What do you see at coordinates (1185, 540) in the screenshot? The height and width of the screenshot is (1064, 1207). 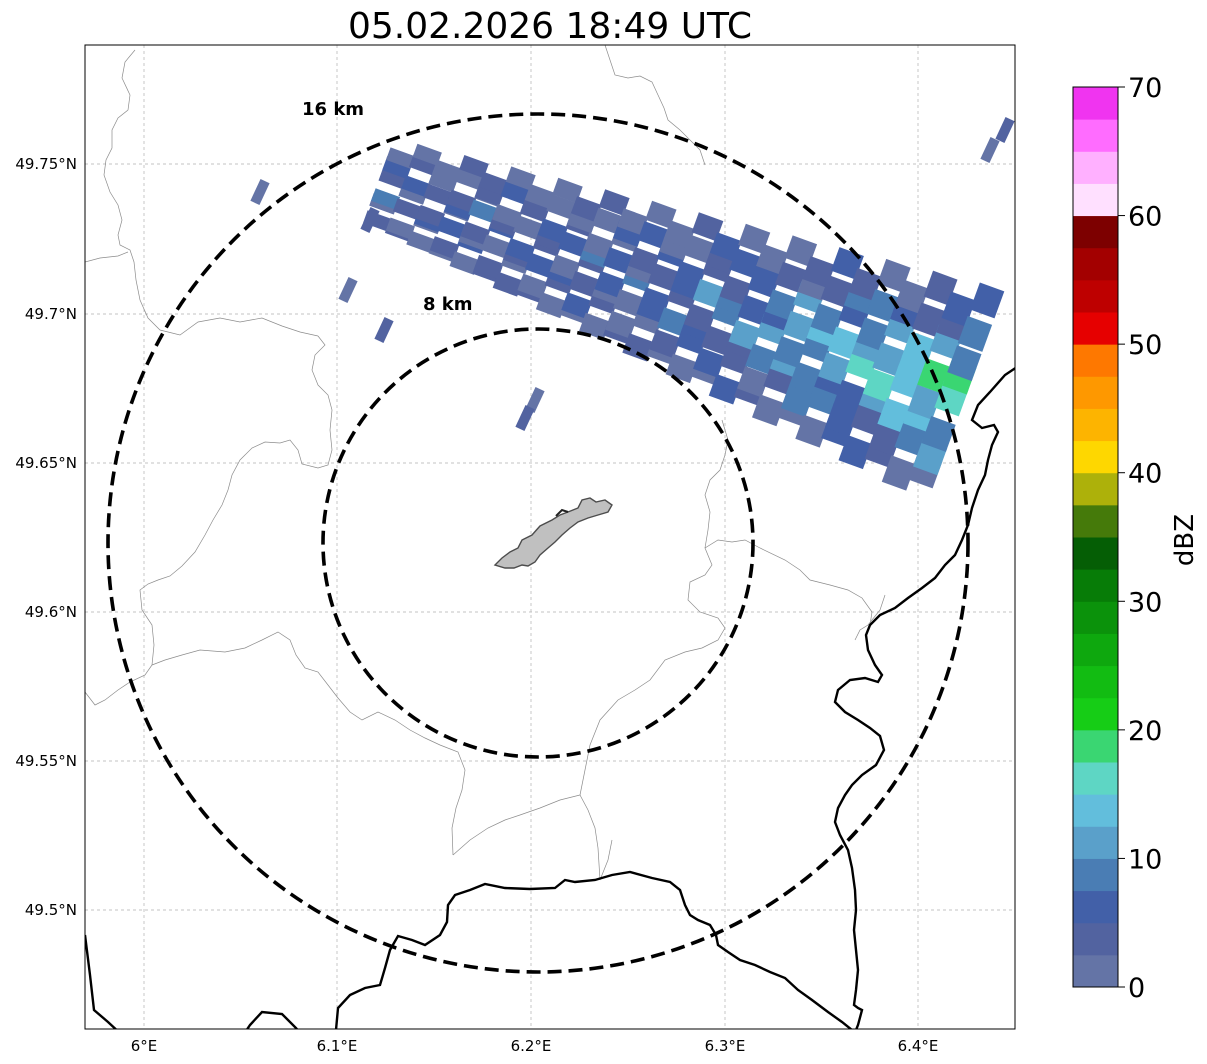 I see `colorbar-label: dBZ` at bounding box center [1185, 540].